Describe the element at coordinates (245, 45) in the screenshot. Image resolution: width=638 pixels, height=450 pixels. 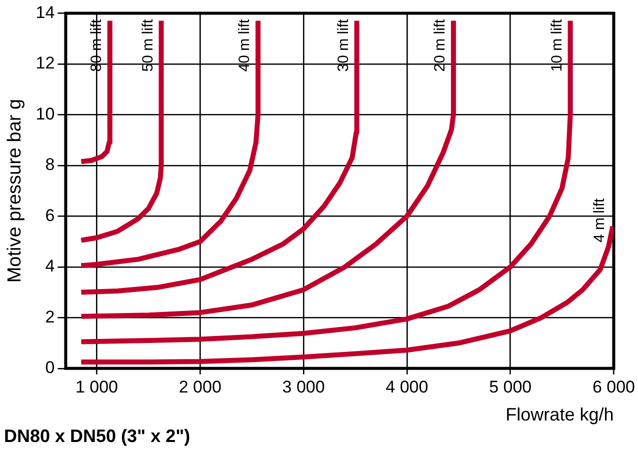
I see `text: 40 m lift` at that location.